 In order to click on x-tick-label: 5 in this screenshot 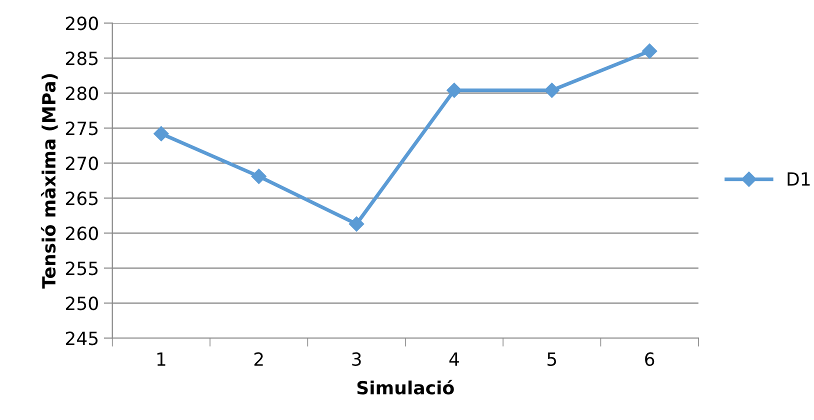, I will do `click(552, 359)`.